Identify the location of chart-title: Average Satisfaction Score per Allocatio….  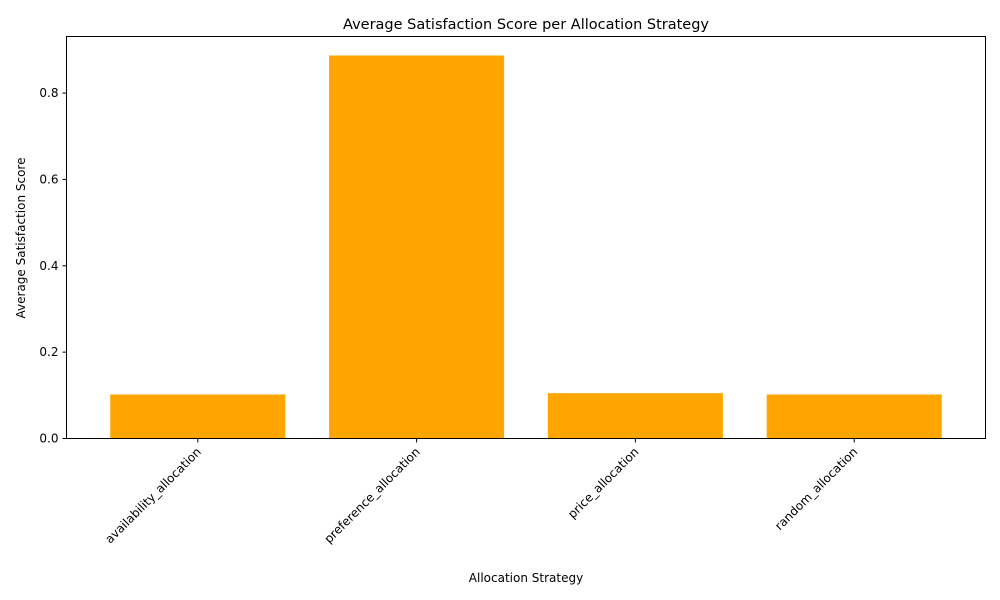
(526, 25).